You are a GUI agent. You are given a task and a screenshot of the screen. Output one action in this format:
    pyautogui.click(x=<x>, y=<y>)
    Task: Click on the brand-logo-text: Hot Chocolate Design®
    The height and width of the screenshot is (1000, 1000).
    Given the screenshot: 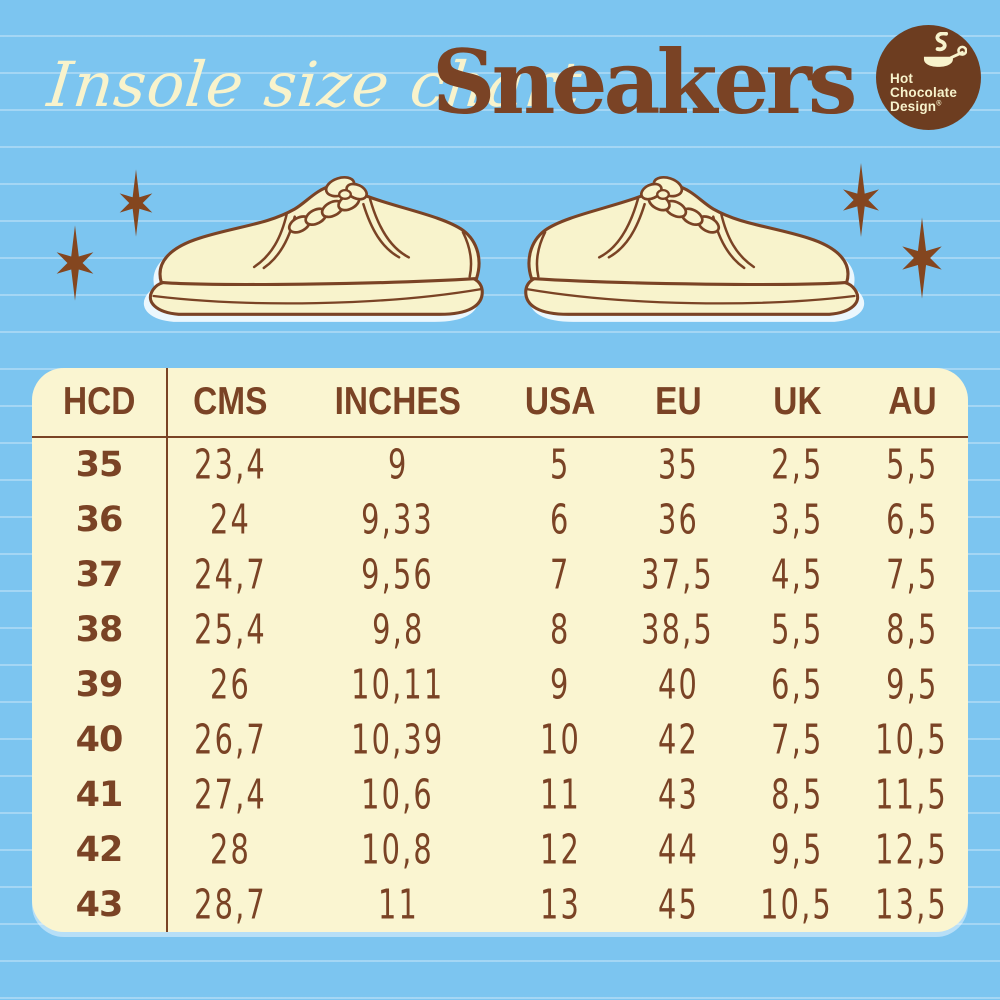 What is the action you would take?
    pyautogui.click(x=924, y=93)
    